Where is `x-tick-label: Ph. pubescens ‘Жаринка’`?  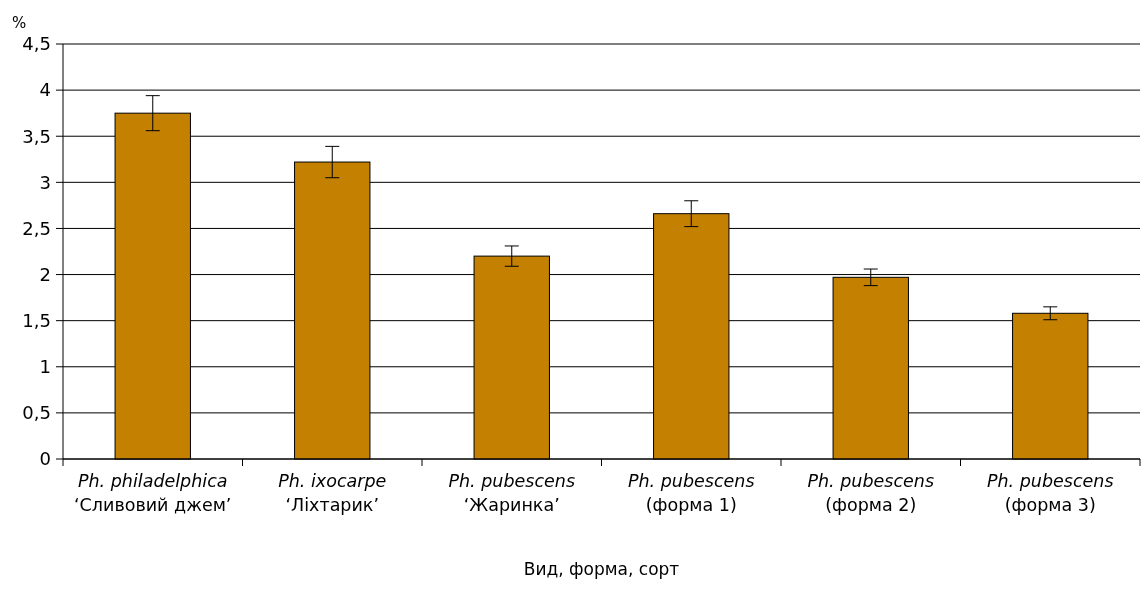
x-tick-label: Ph. pubescens ‘Жаринка’ is located at coordinates (512, 493).